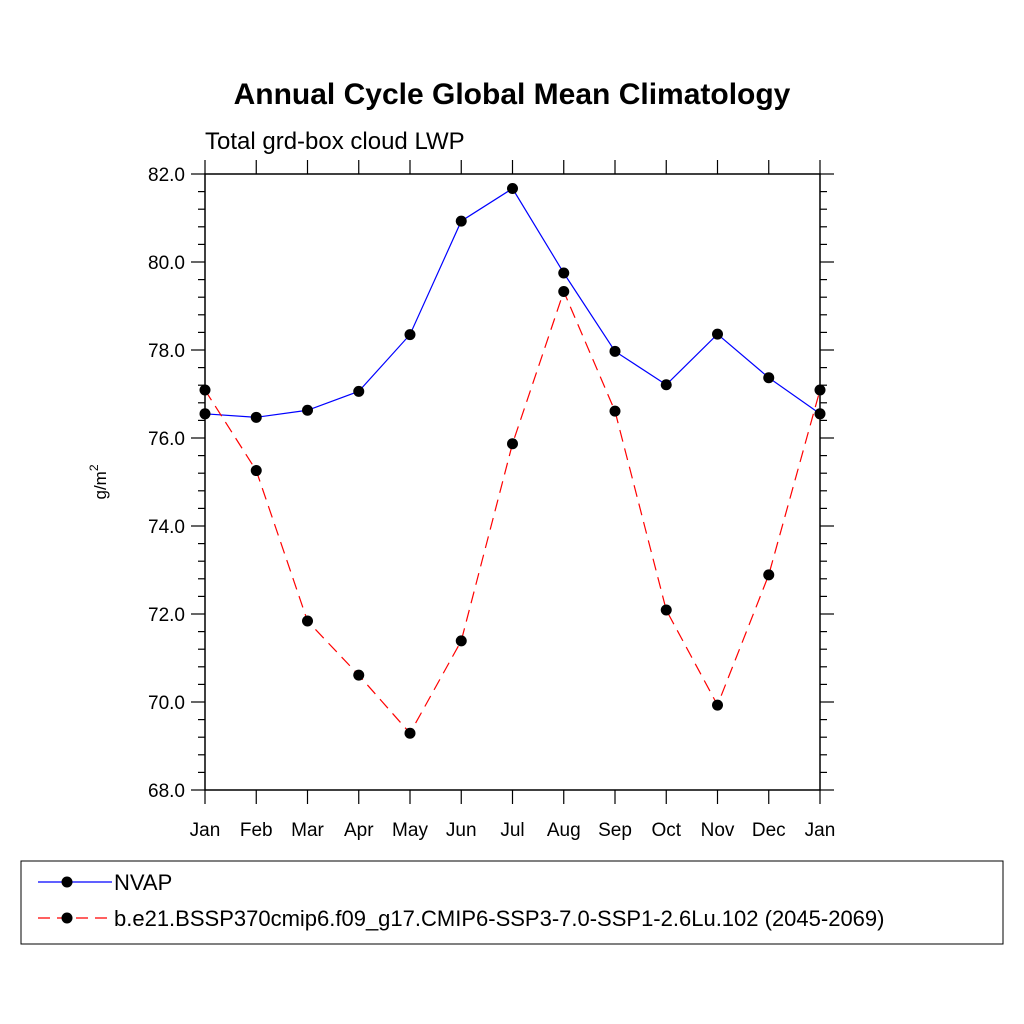  Describe the element at coordinates (94, 467) in the screenshot. I see `y-axis-label-superscript: 2` at that location.